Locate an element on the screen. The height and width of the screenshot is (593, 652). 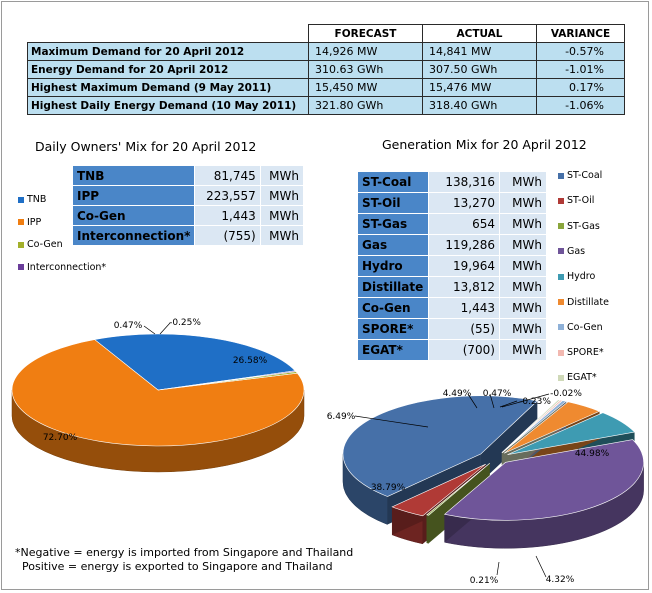
row-label: Maximum Demand for 20 April 2012 is located at coordinates (168, 51).